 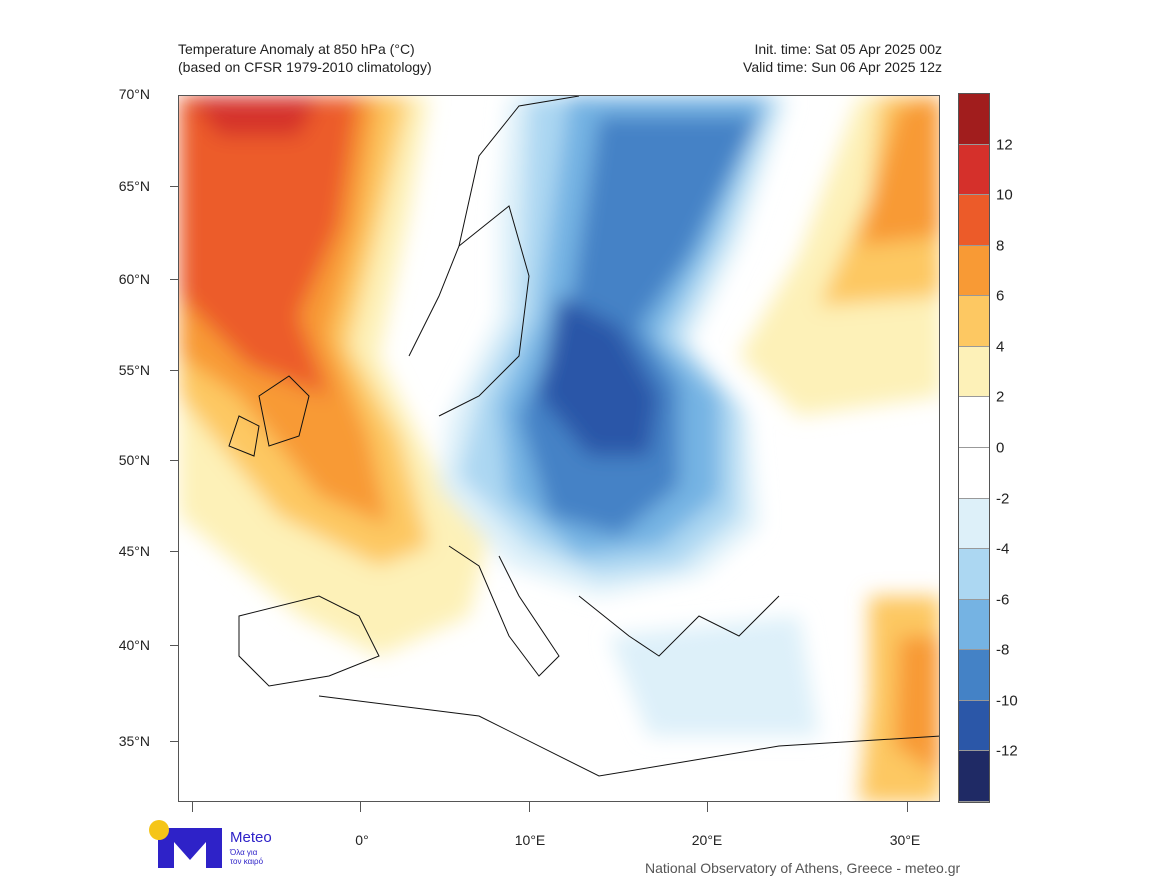 What do you see at coordinates (1000, 448) in the screenshot?
I see `colorbar-label: 0` at bounding box center [1000, 448].